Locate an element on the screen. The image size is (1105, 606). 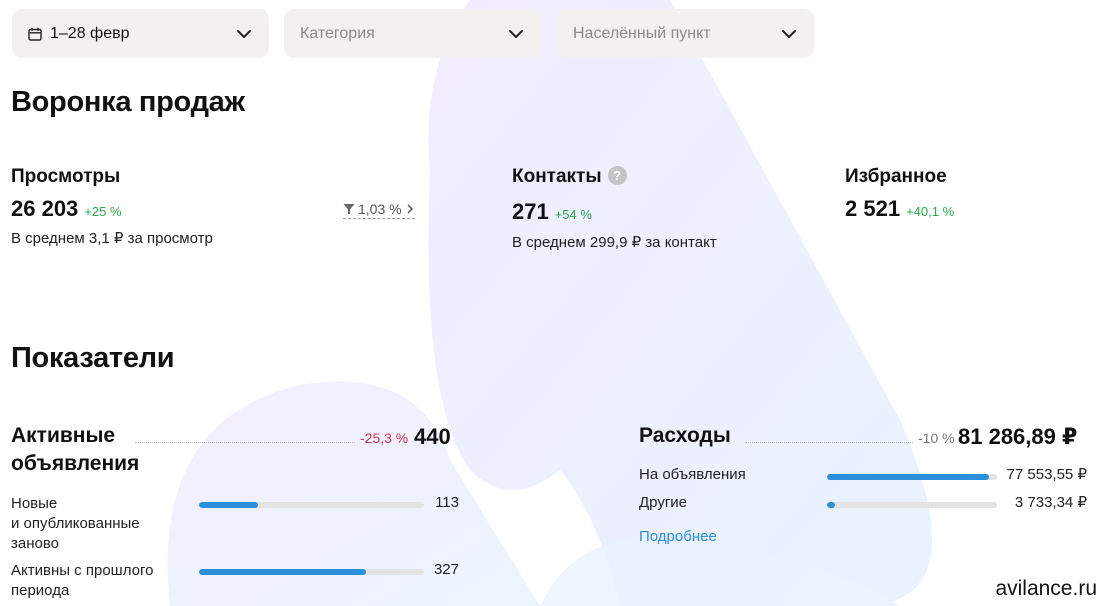
favorites-label: Избранное is located at coordinates (896, 176).